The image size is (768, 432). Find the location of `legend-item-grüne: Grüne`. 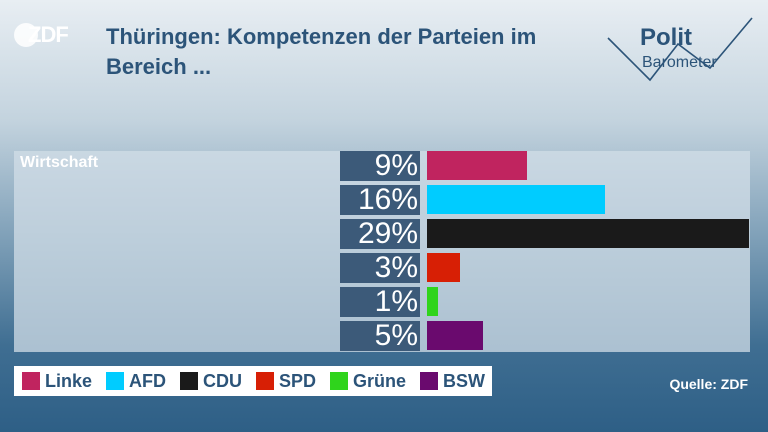

legend-item-grüne: Grüne is located at coordinates (368, 381).